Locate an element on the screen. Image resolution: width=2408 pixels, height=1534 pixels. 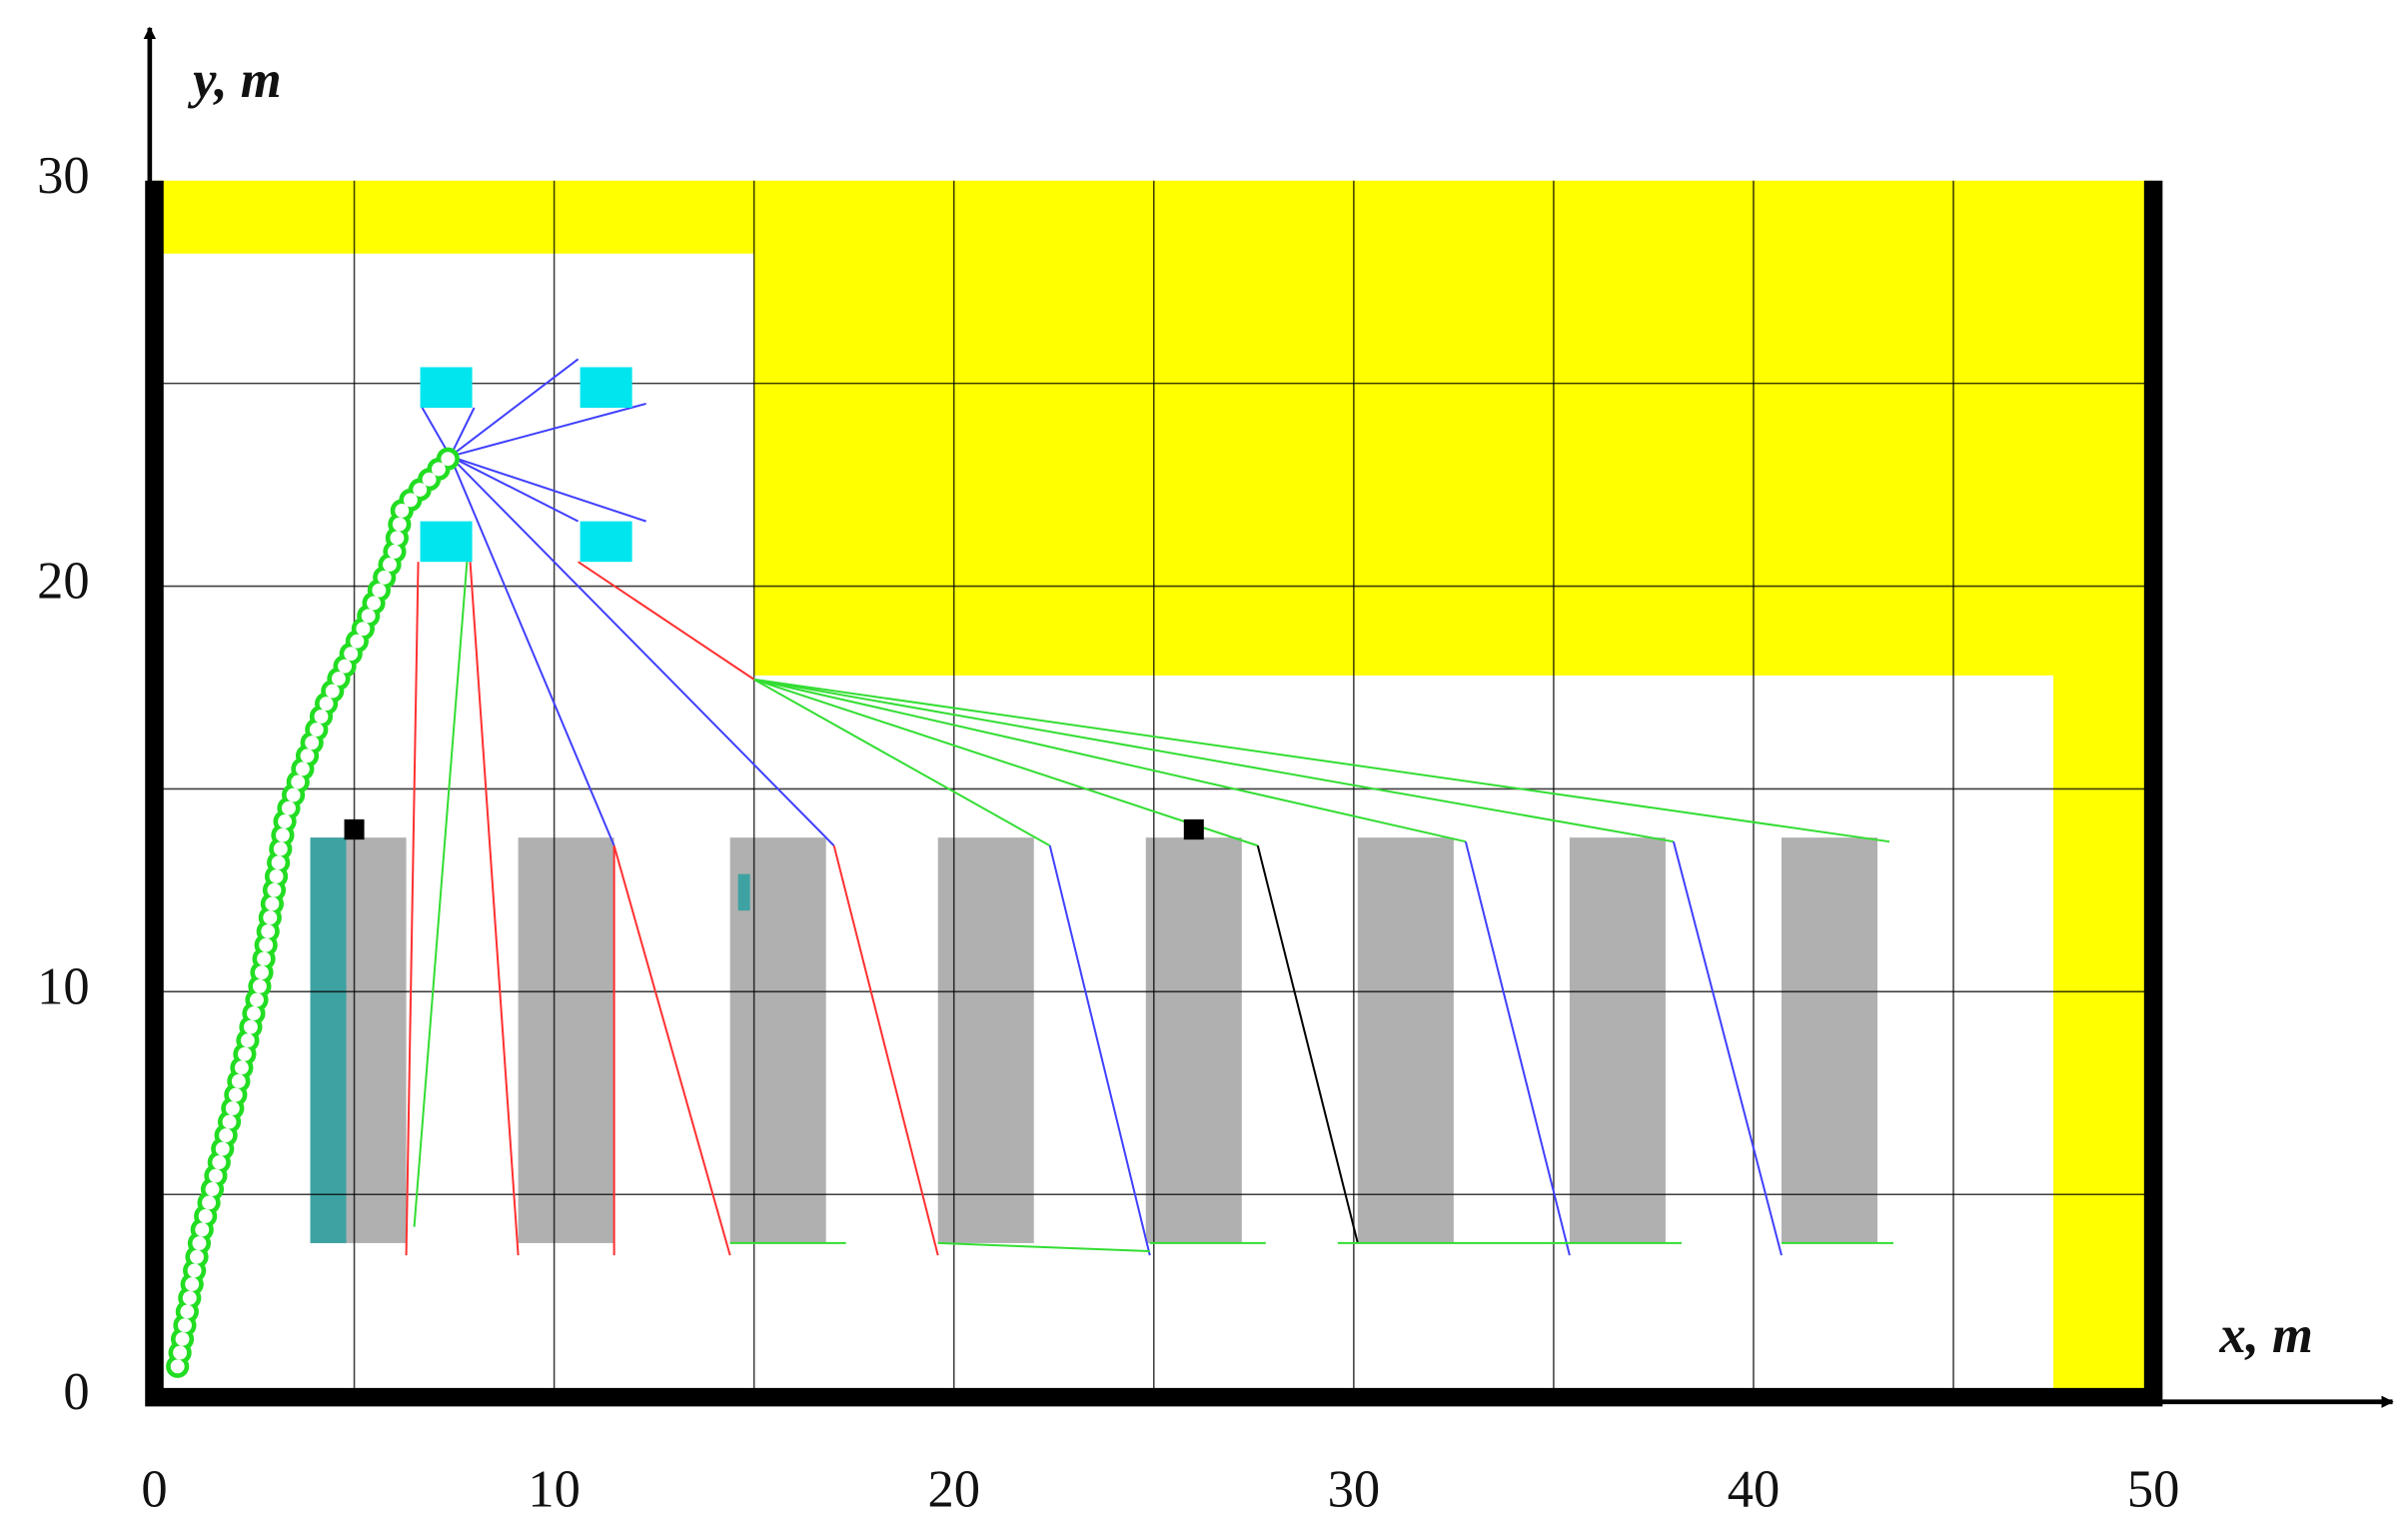
y-tick-label: 20 is located at coordinates (63, 582).